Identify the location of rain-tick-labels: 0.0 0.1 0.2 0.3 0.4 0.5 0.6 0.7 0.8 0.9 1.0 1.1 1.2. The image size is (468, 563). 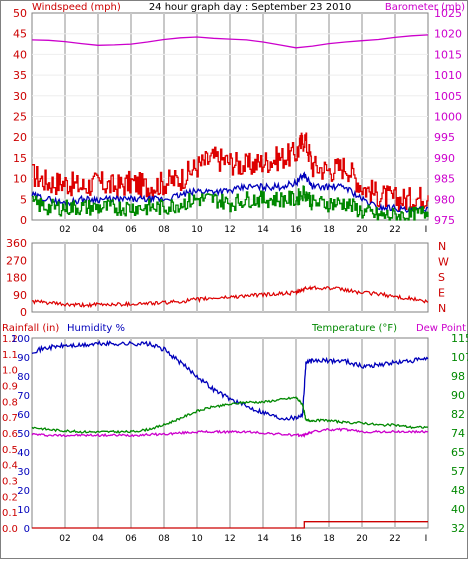
(10, 434).